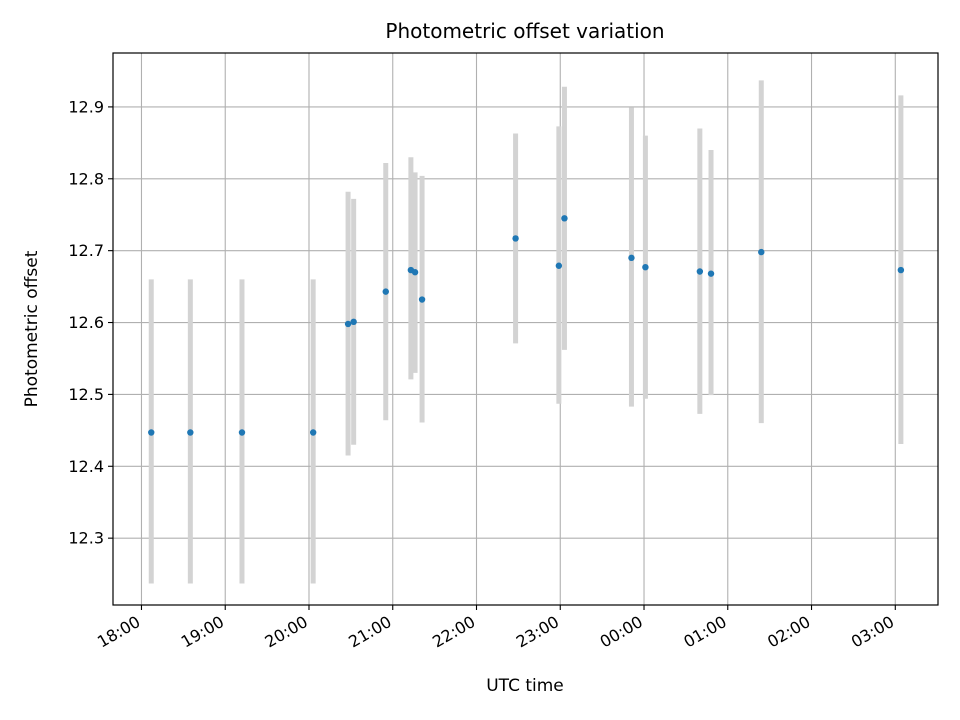  Describe the element at coordinates (86, 322) in the screenshot. I see `y-tick-label: 12.6` at that location.